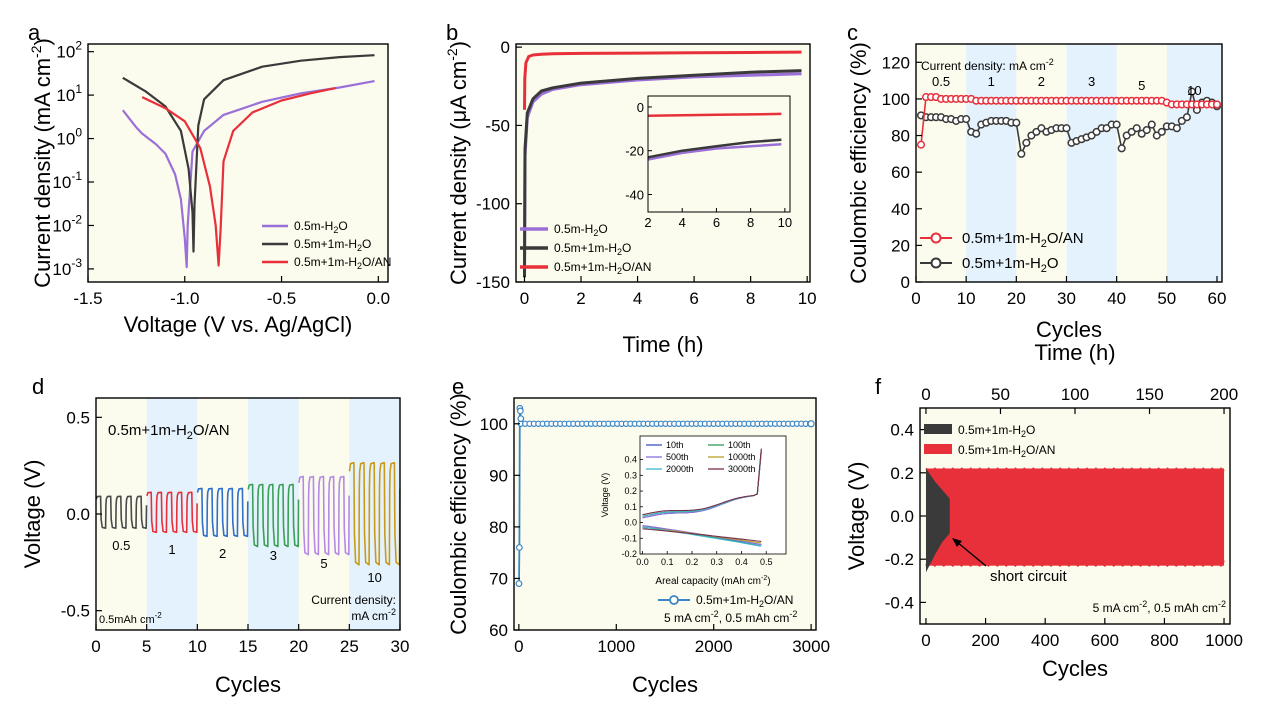  What do you see at coordinates (248, 646) in the screenshot?
I see `xtick-label-d: 15` at bounding box center [248, 646].